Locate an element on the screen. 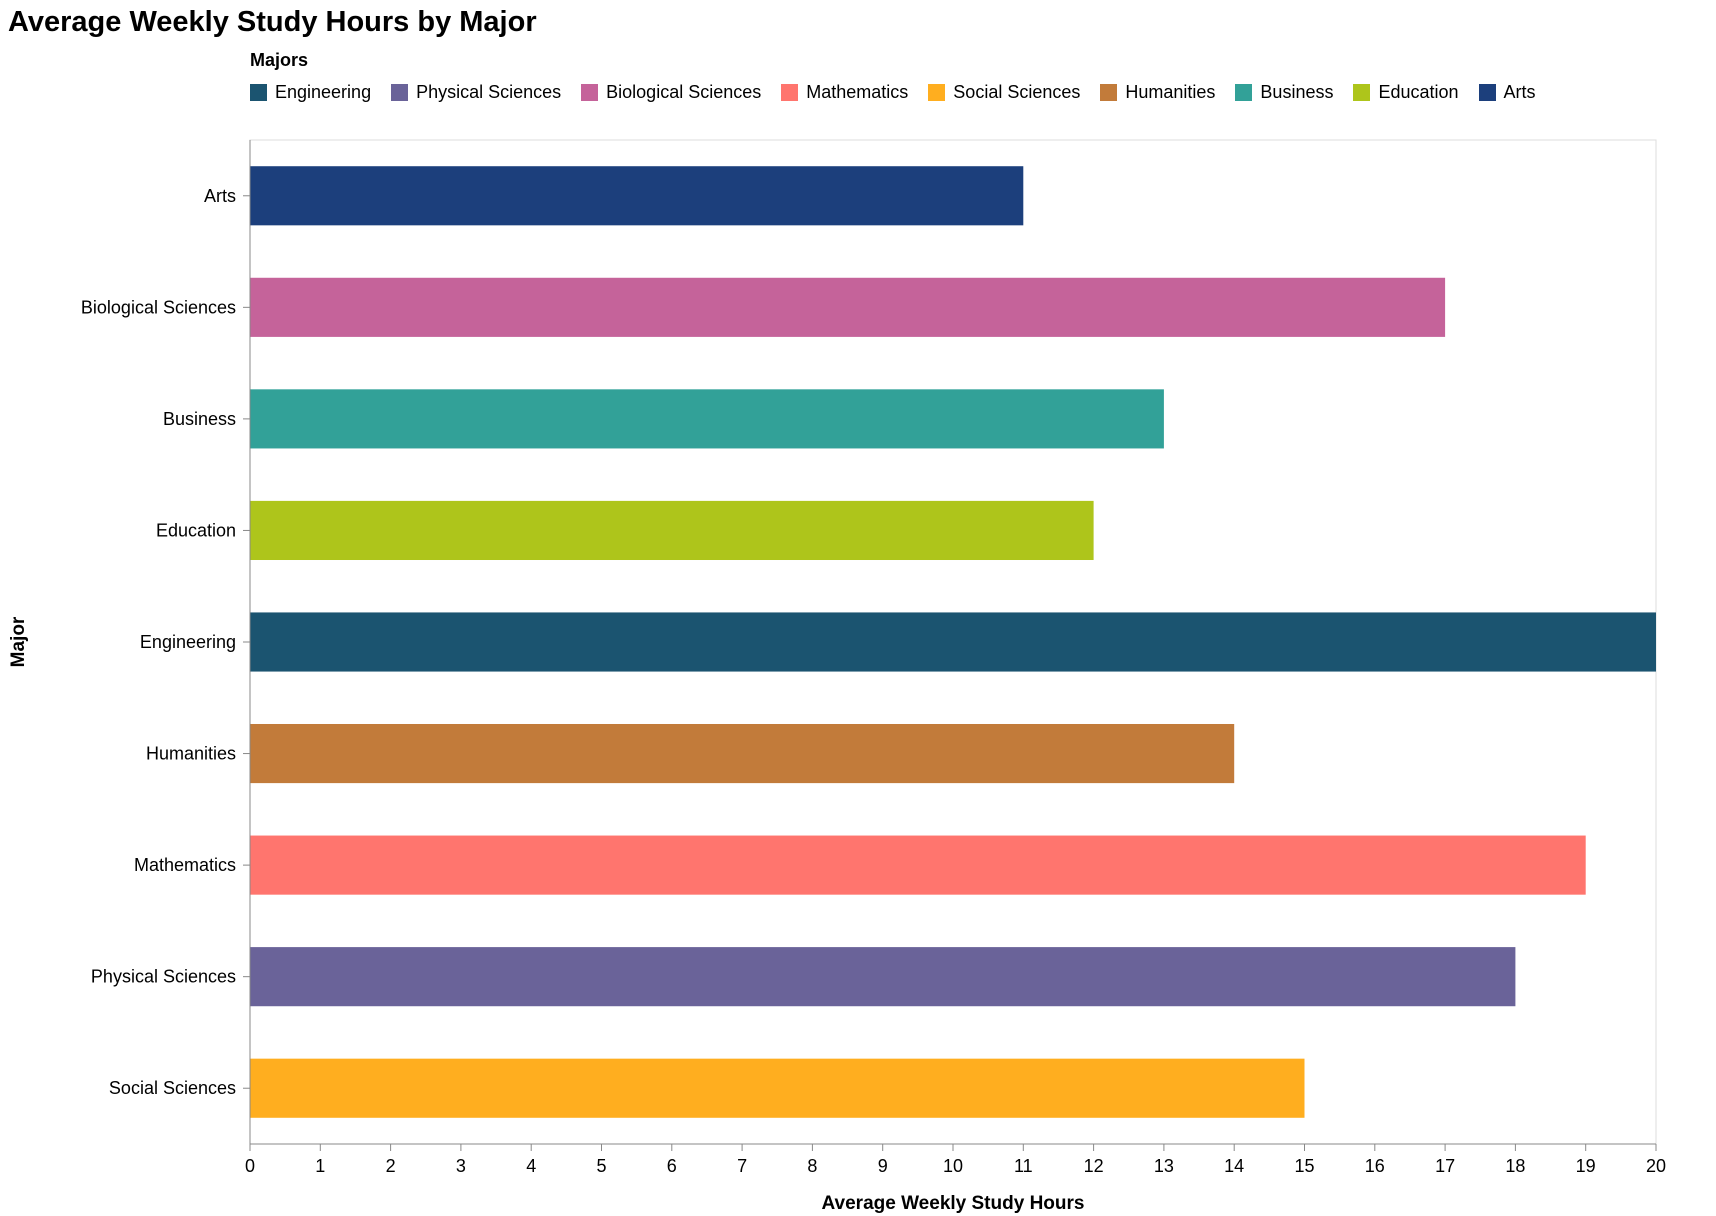 This screenshot has height=1216, width=1716. y-tick-label: Humanities is located at coordinates (191, 754).